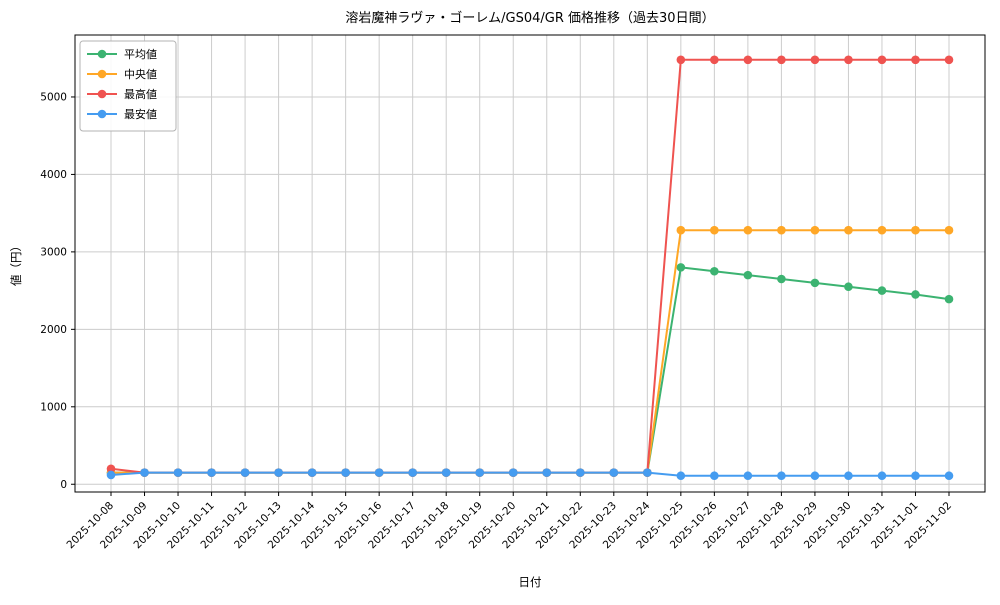  I want to click on series-line-min, so click(529, 474).